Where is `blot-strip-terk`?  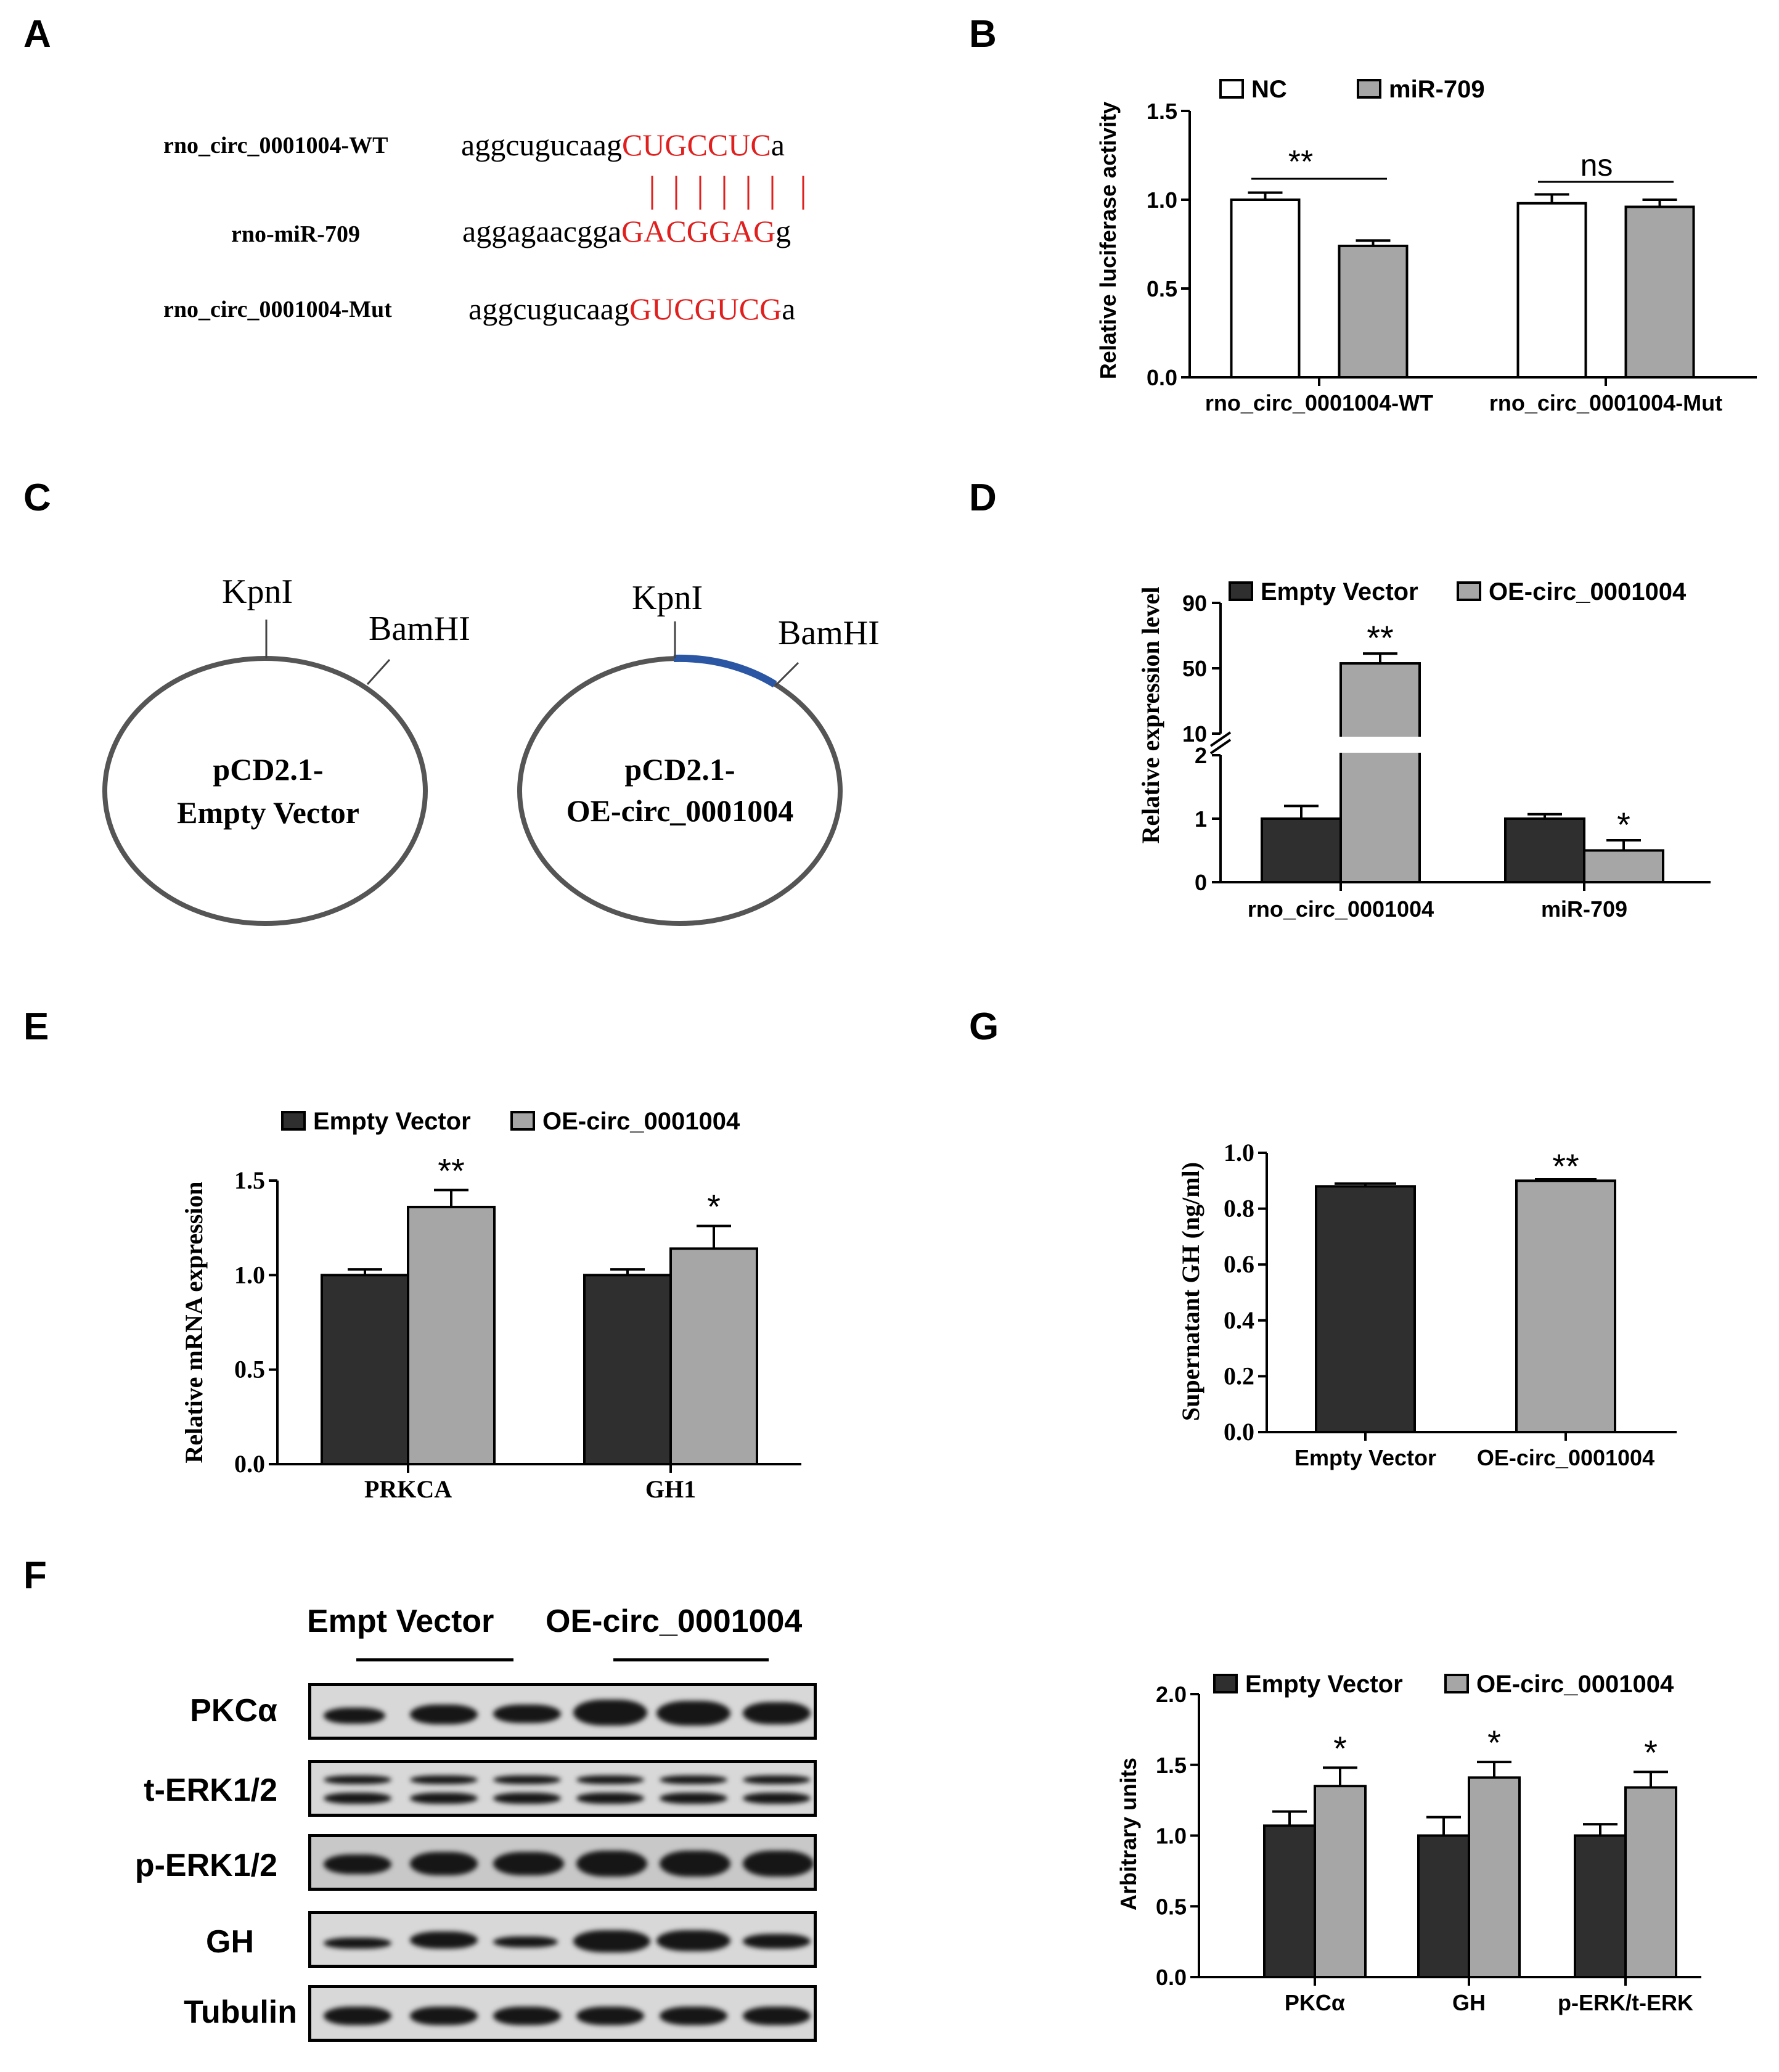 blot-strip-terk is located at coordinates (562, 1788).